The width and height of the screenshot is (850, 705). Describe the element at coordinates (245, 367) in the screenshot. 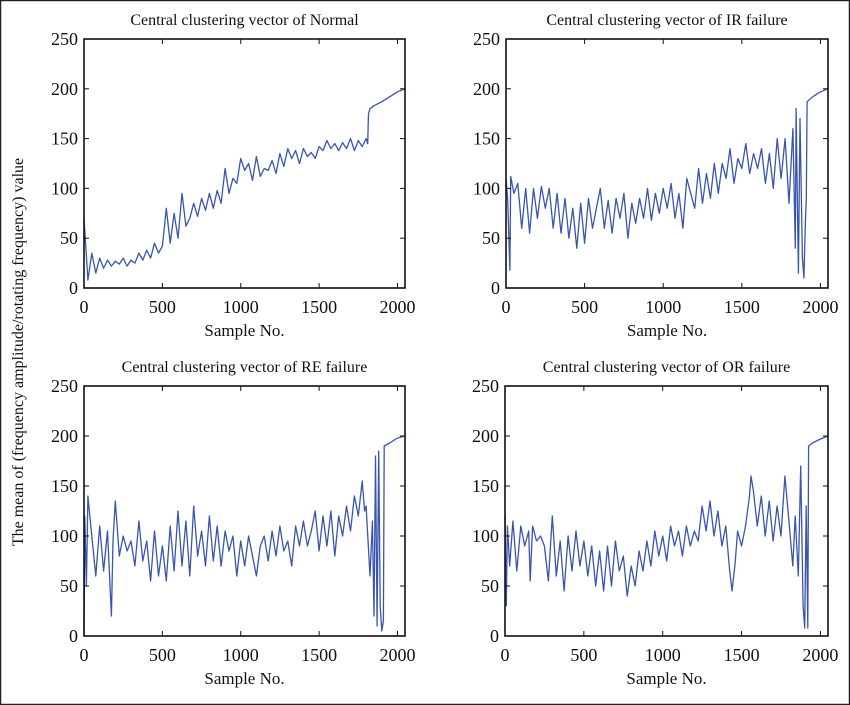

I see `subplot-title: Central clustering vector of RE failure` at that location.